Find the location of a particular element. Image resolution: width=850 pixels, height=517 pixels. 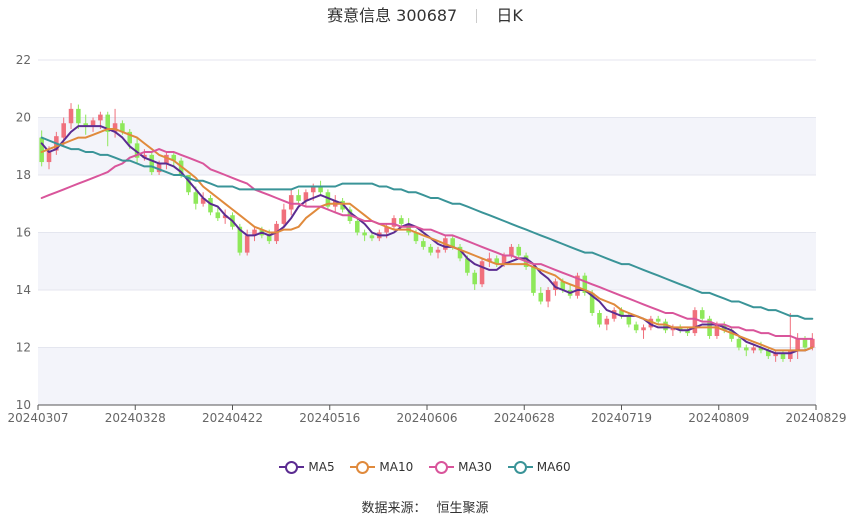

legend-marker-ma60 is located at coordinates (520, 467).